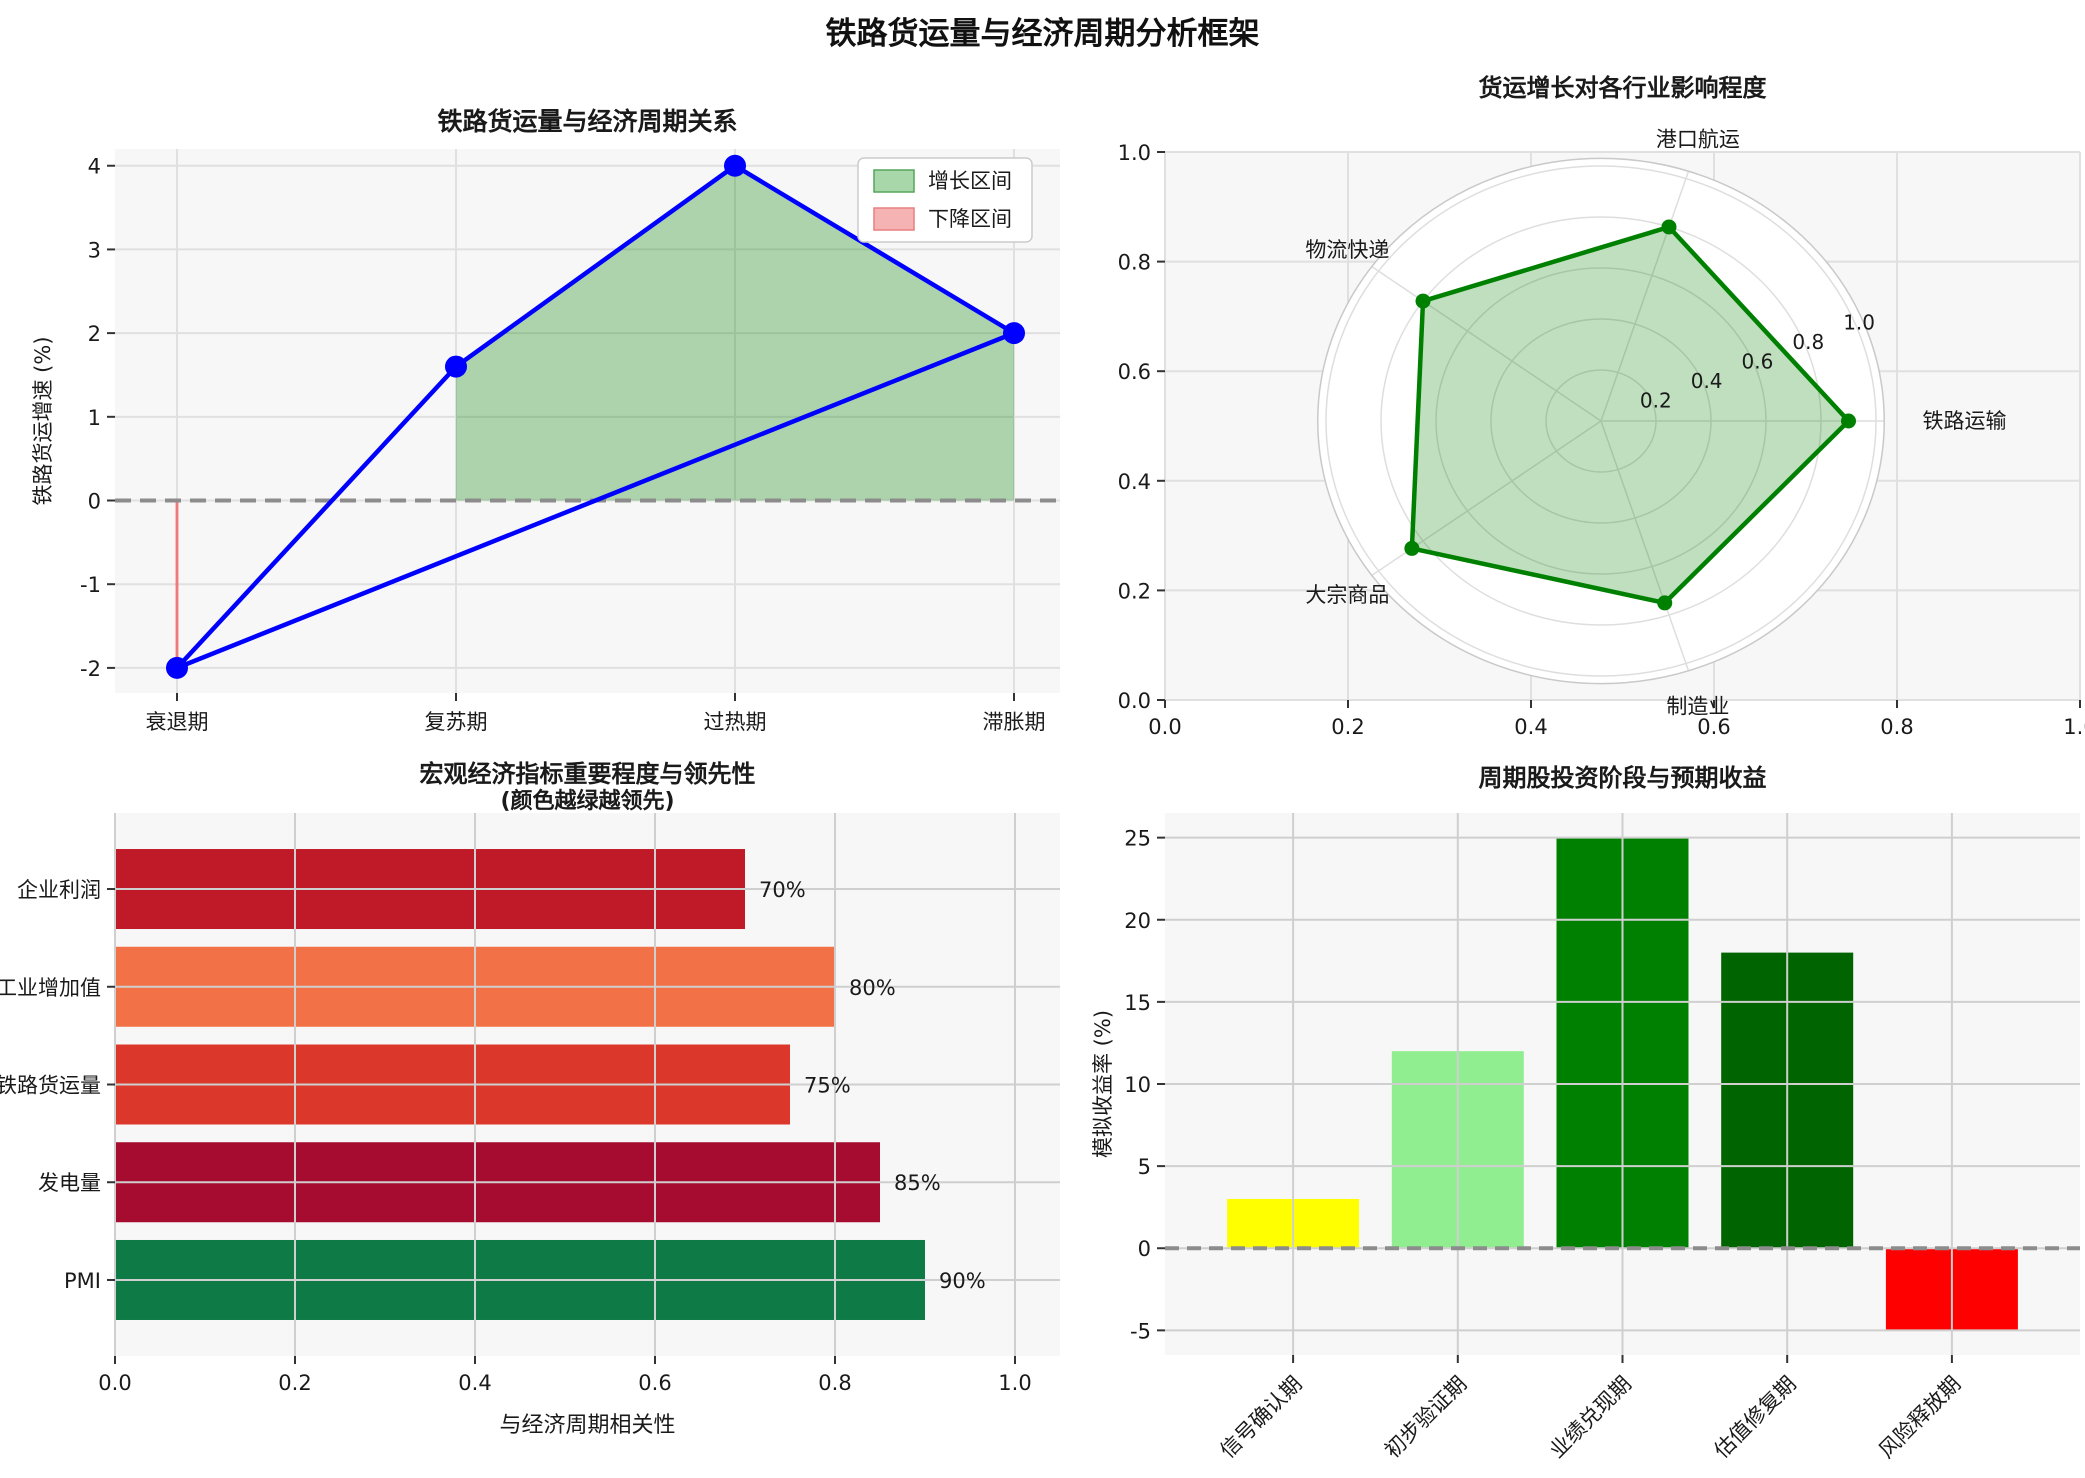  What do you see at coordinates (1144, 1167) in the screenshot?
I see `tick-label: 5` at bounding box center [1144, 1167].